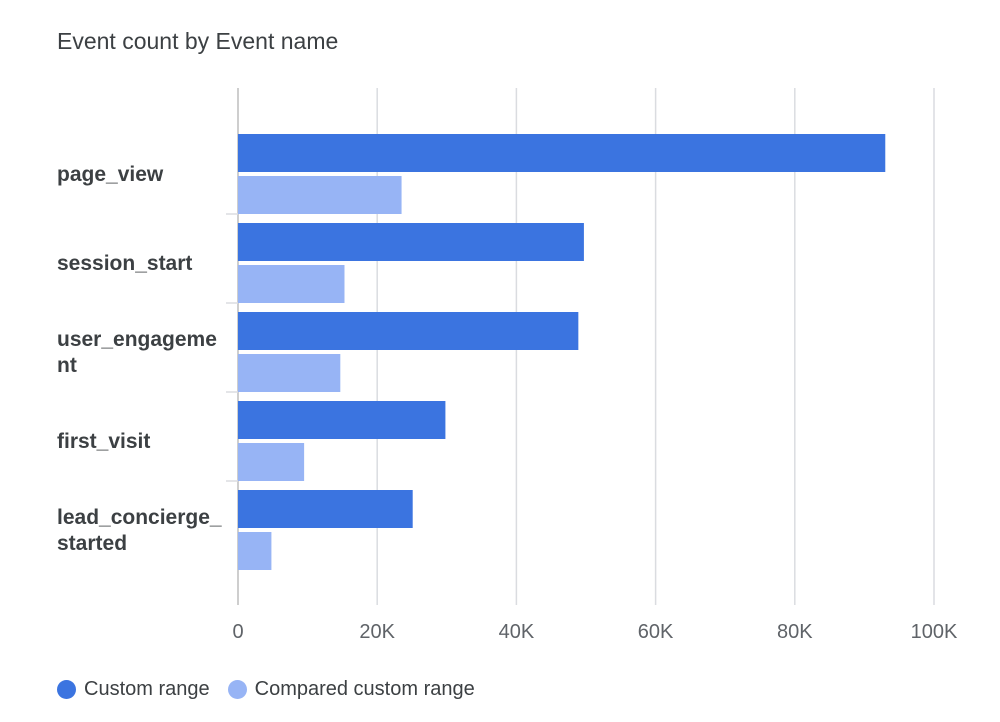  Describe the element at coordinates (934, 632) in the screenshot. I see `x-tick-label: 100K` at that location.